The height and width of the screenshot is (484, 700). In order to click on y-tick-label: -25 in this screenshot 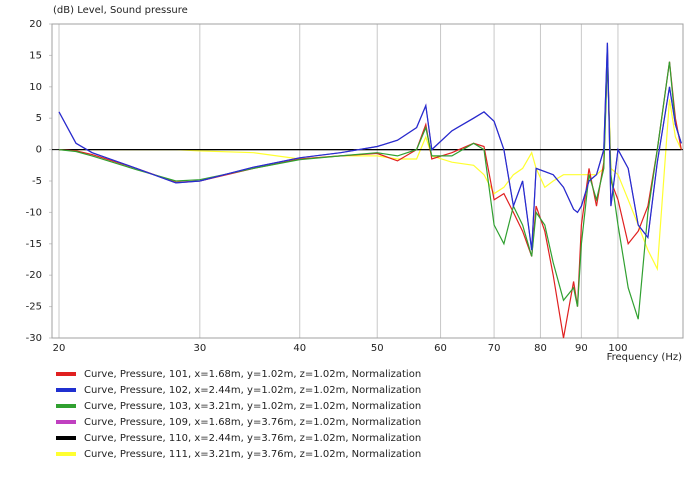, I will do `click(34, 307)`.